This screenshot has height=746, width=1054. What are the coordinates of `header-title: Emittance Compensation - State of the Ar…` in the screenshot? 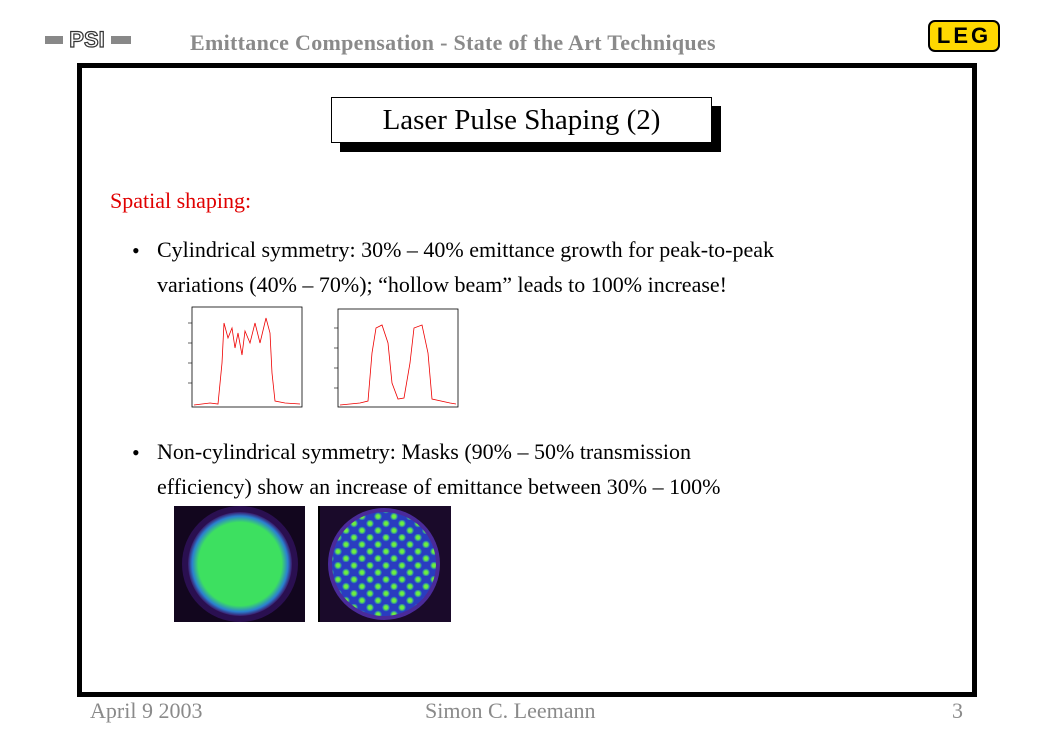 It's located at (453, 42).